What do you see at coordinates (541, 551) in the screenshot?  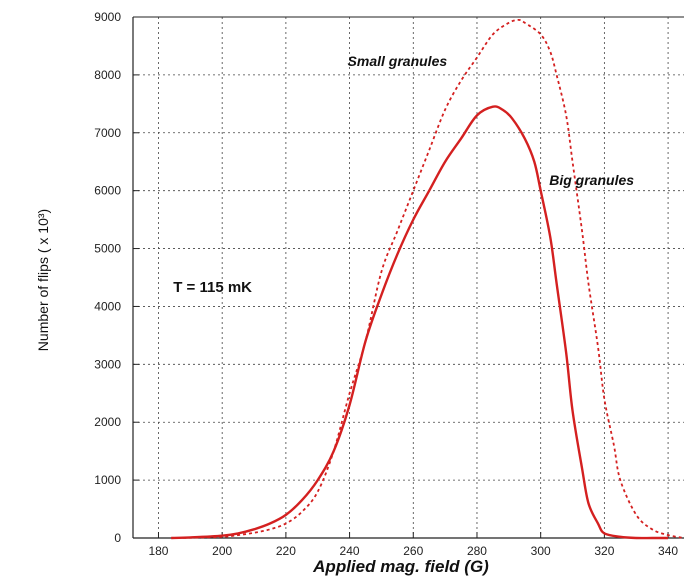 I see `x-tick-label: 300` at bounding box center [541, 551].